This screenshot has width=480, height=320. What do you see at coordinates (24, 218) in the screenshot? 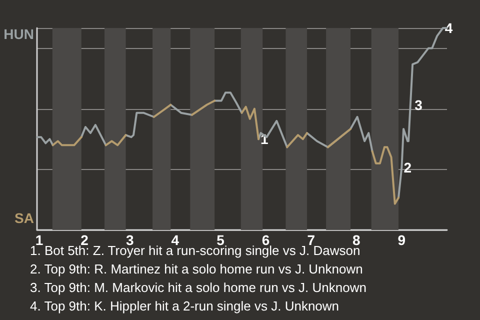
I see `text: SA` at bounding box center [24, 218].